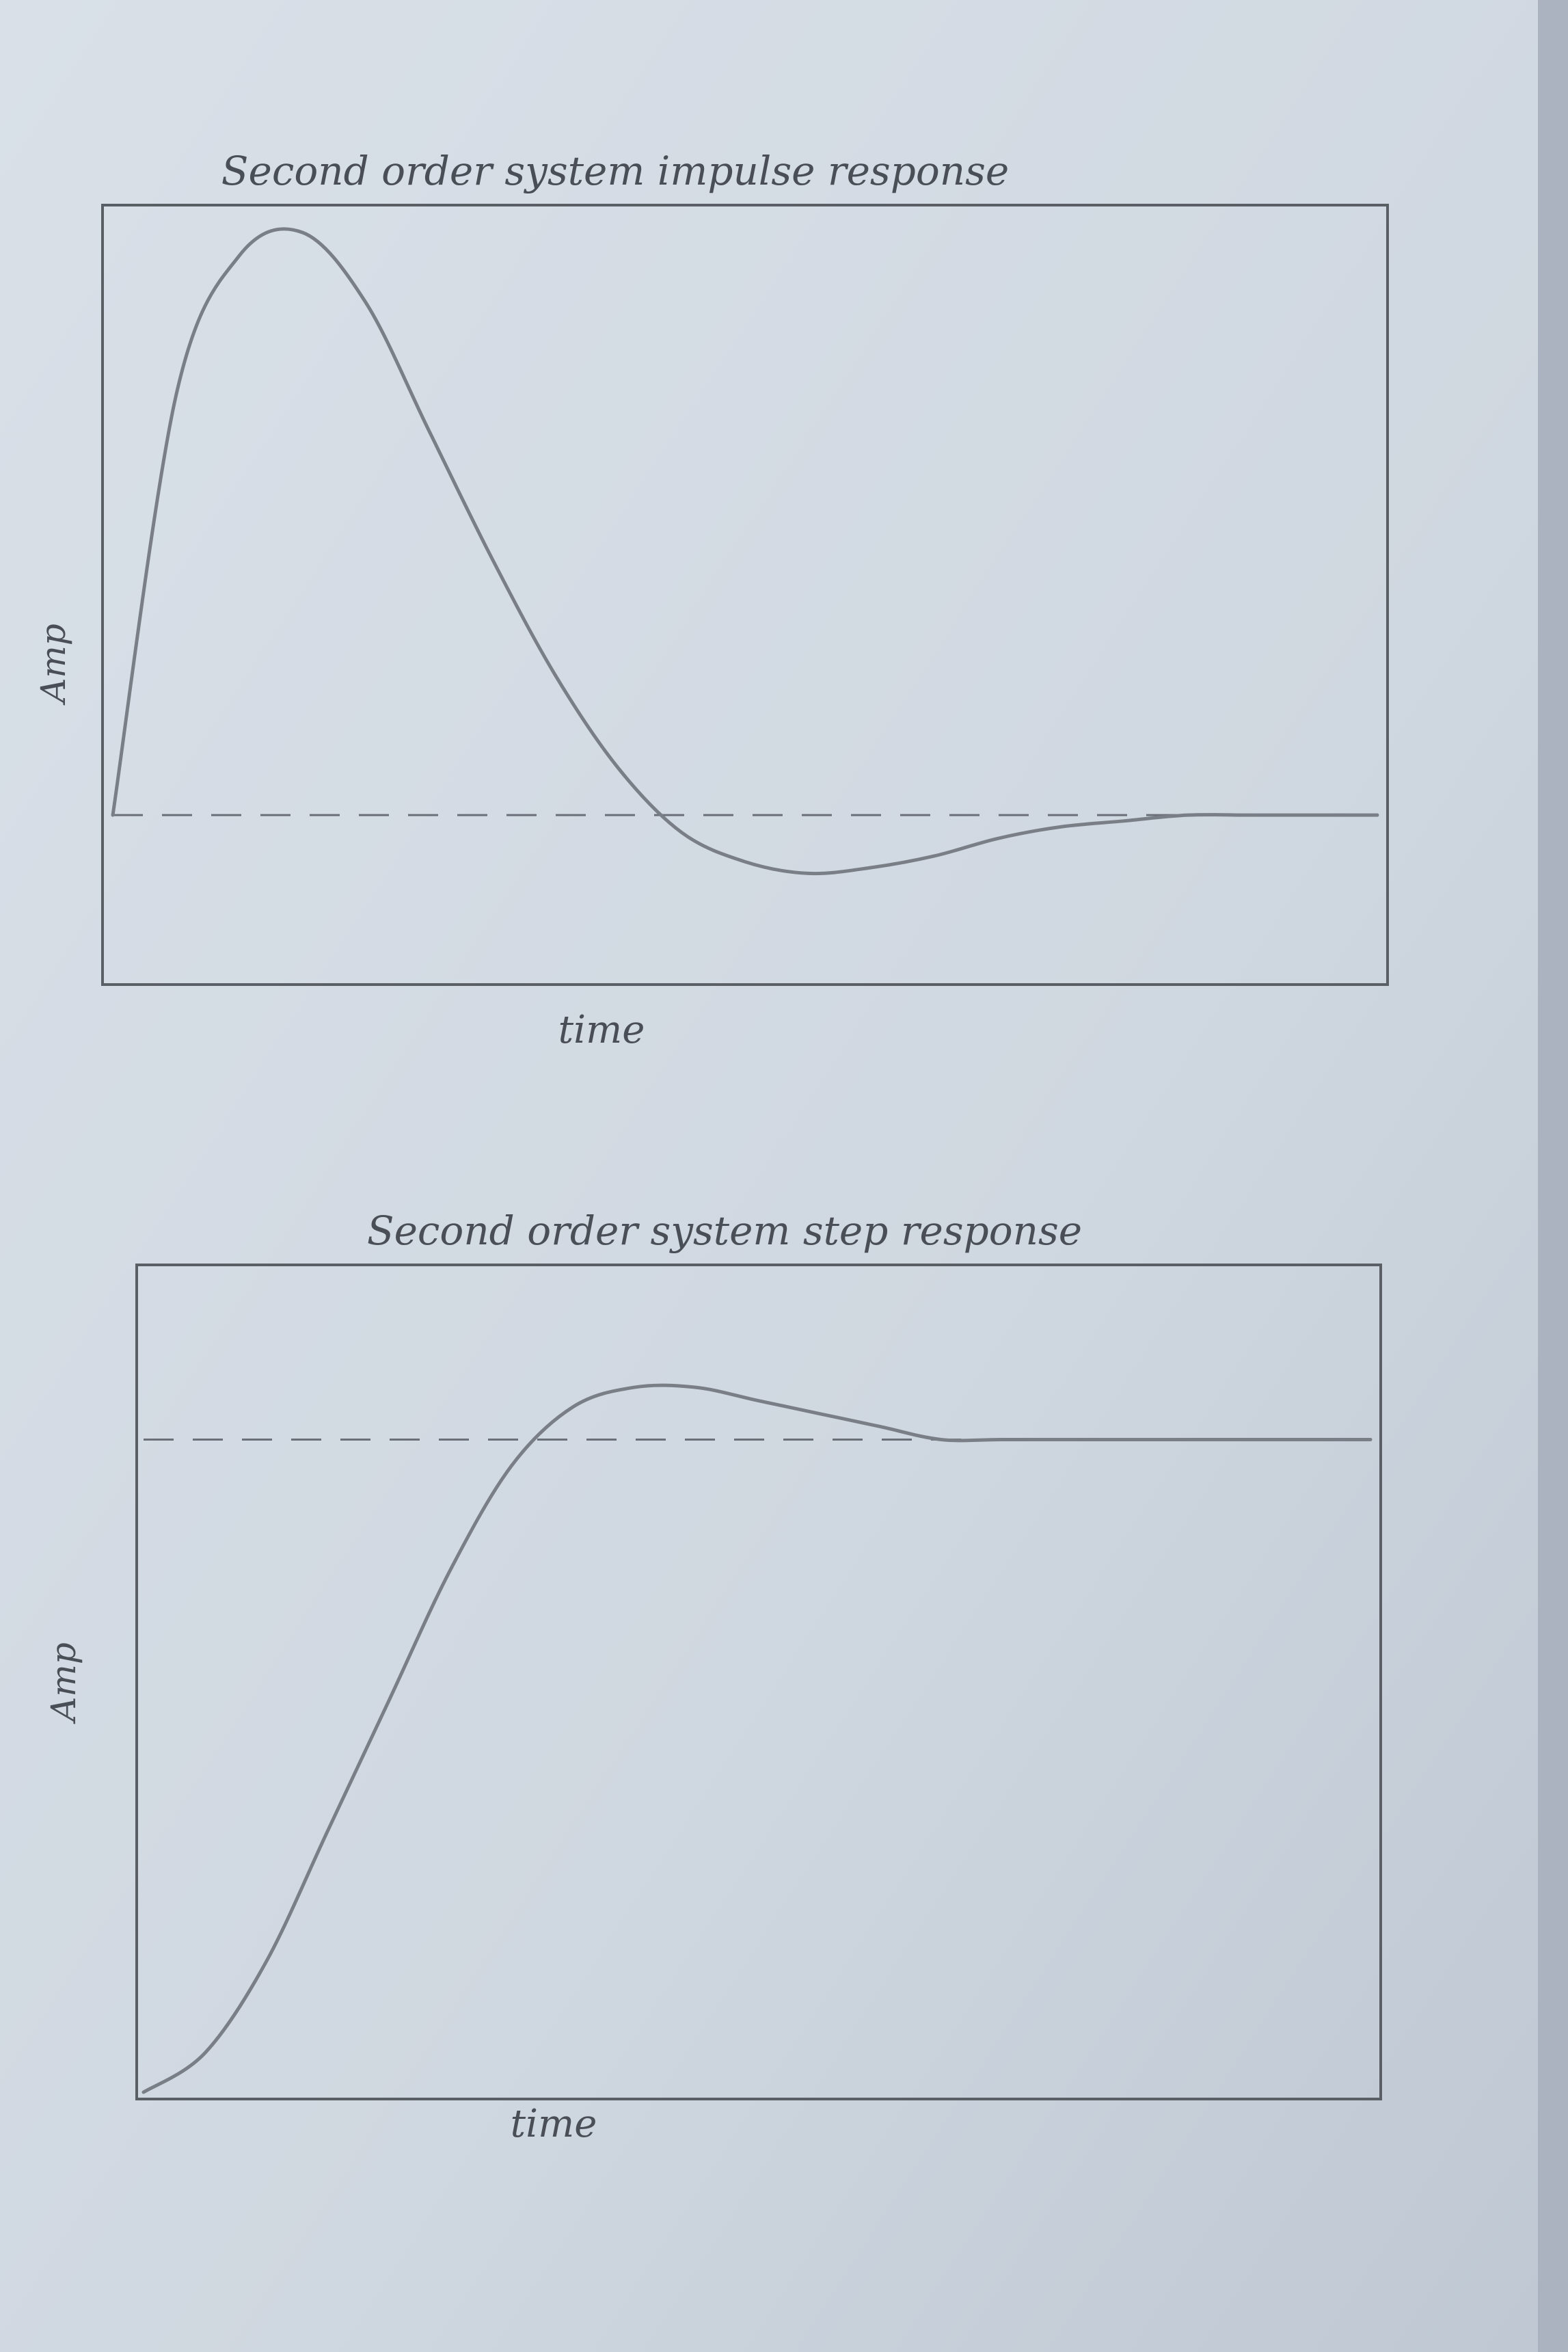 The image size is (1568, 2352). What do you see at coordinates (1553, 1176) in the screenshot?
I see `page-edge` at bounding box center [1553, 1176].